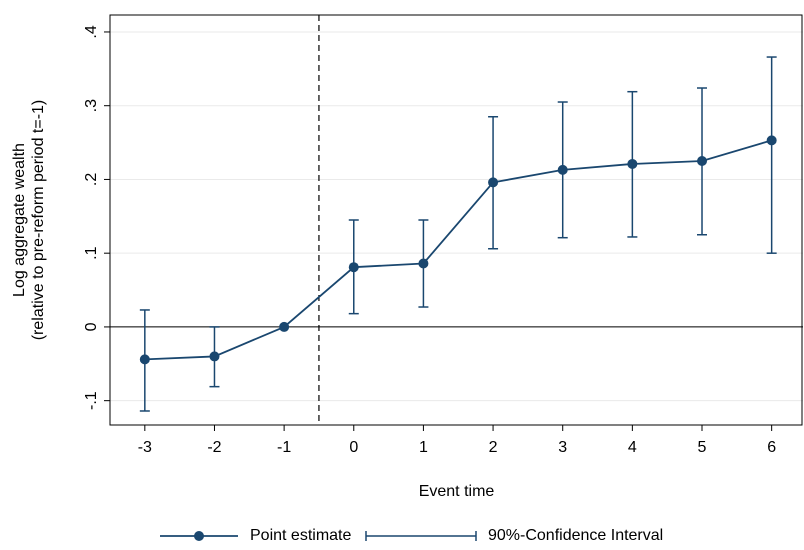  What do you see at coordinates (91, 31) in the screenshot?
I see `y-tick-label: .4` at bounding box center [91, 31].